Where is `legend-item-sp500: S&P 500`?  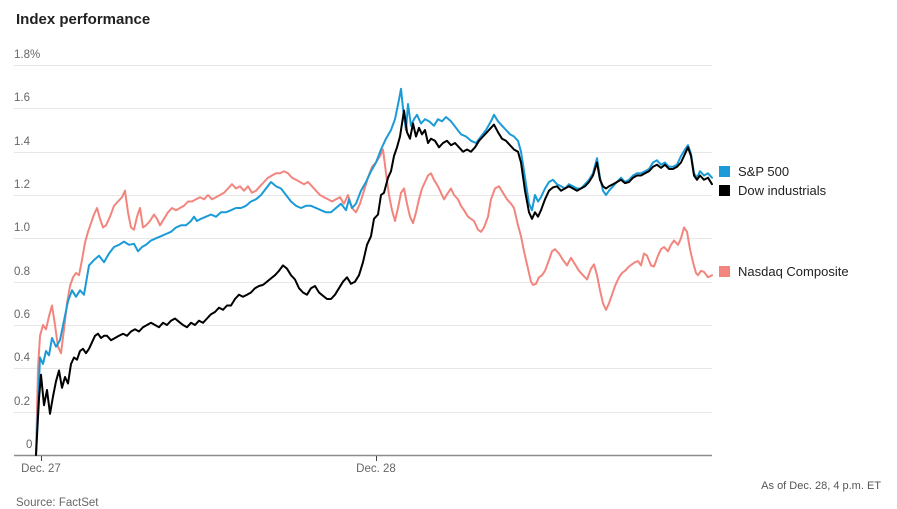 legend-item-sp500: S&P 500 is located at coordinates (754, 171).